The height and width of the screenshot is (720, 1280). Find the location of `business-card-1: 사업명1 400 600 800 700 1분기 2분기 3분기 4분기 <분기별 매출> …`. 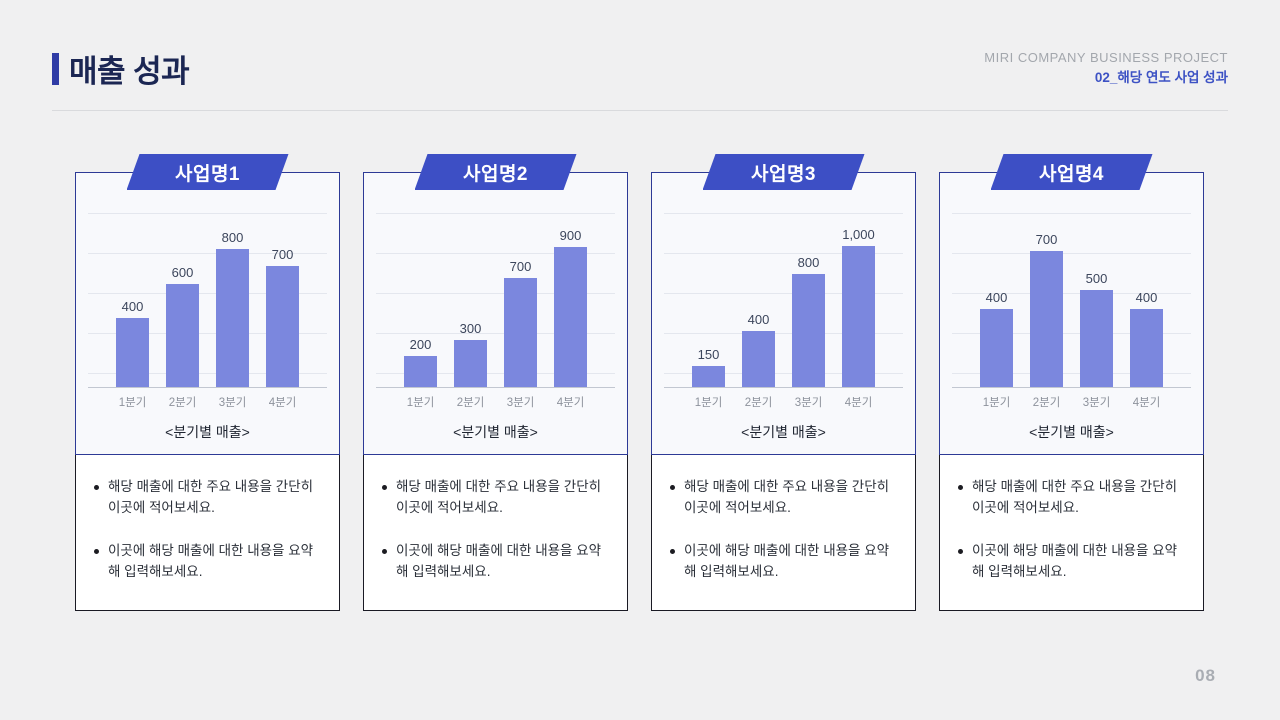

business-card-1: 사업명1 400 600 800 700 1분기 2분기 3분기 4분기 <분기별 매출> … is located at coordinates (207, 391).